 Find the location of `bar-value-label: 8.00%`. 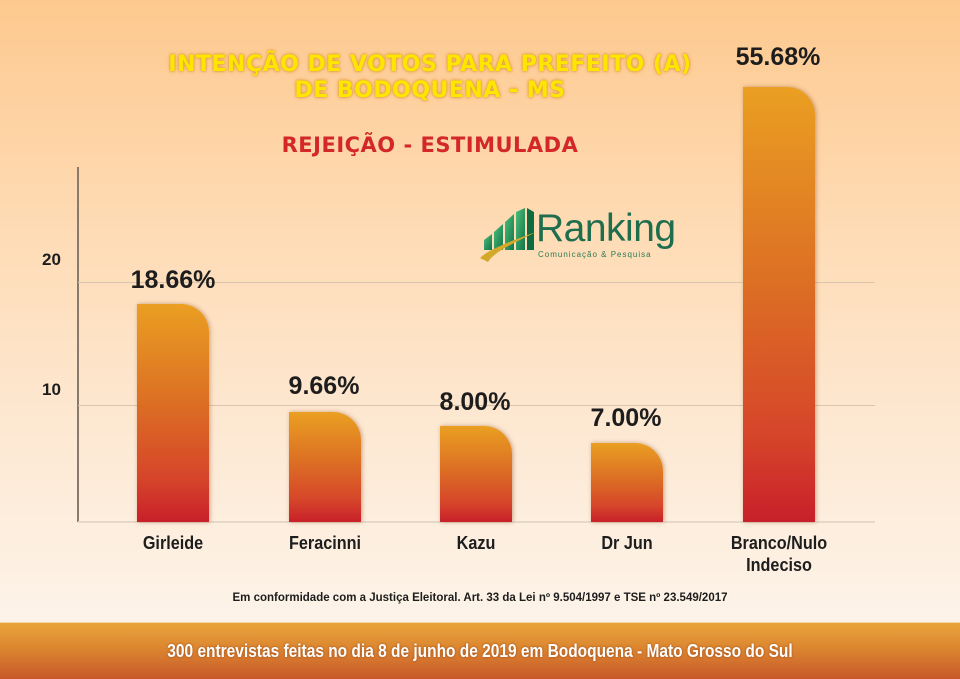

bar-value-label: 8.00% is located at coordinates (475, 402).